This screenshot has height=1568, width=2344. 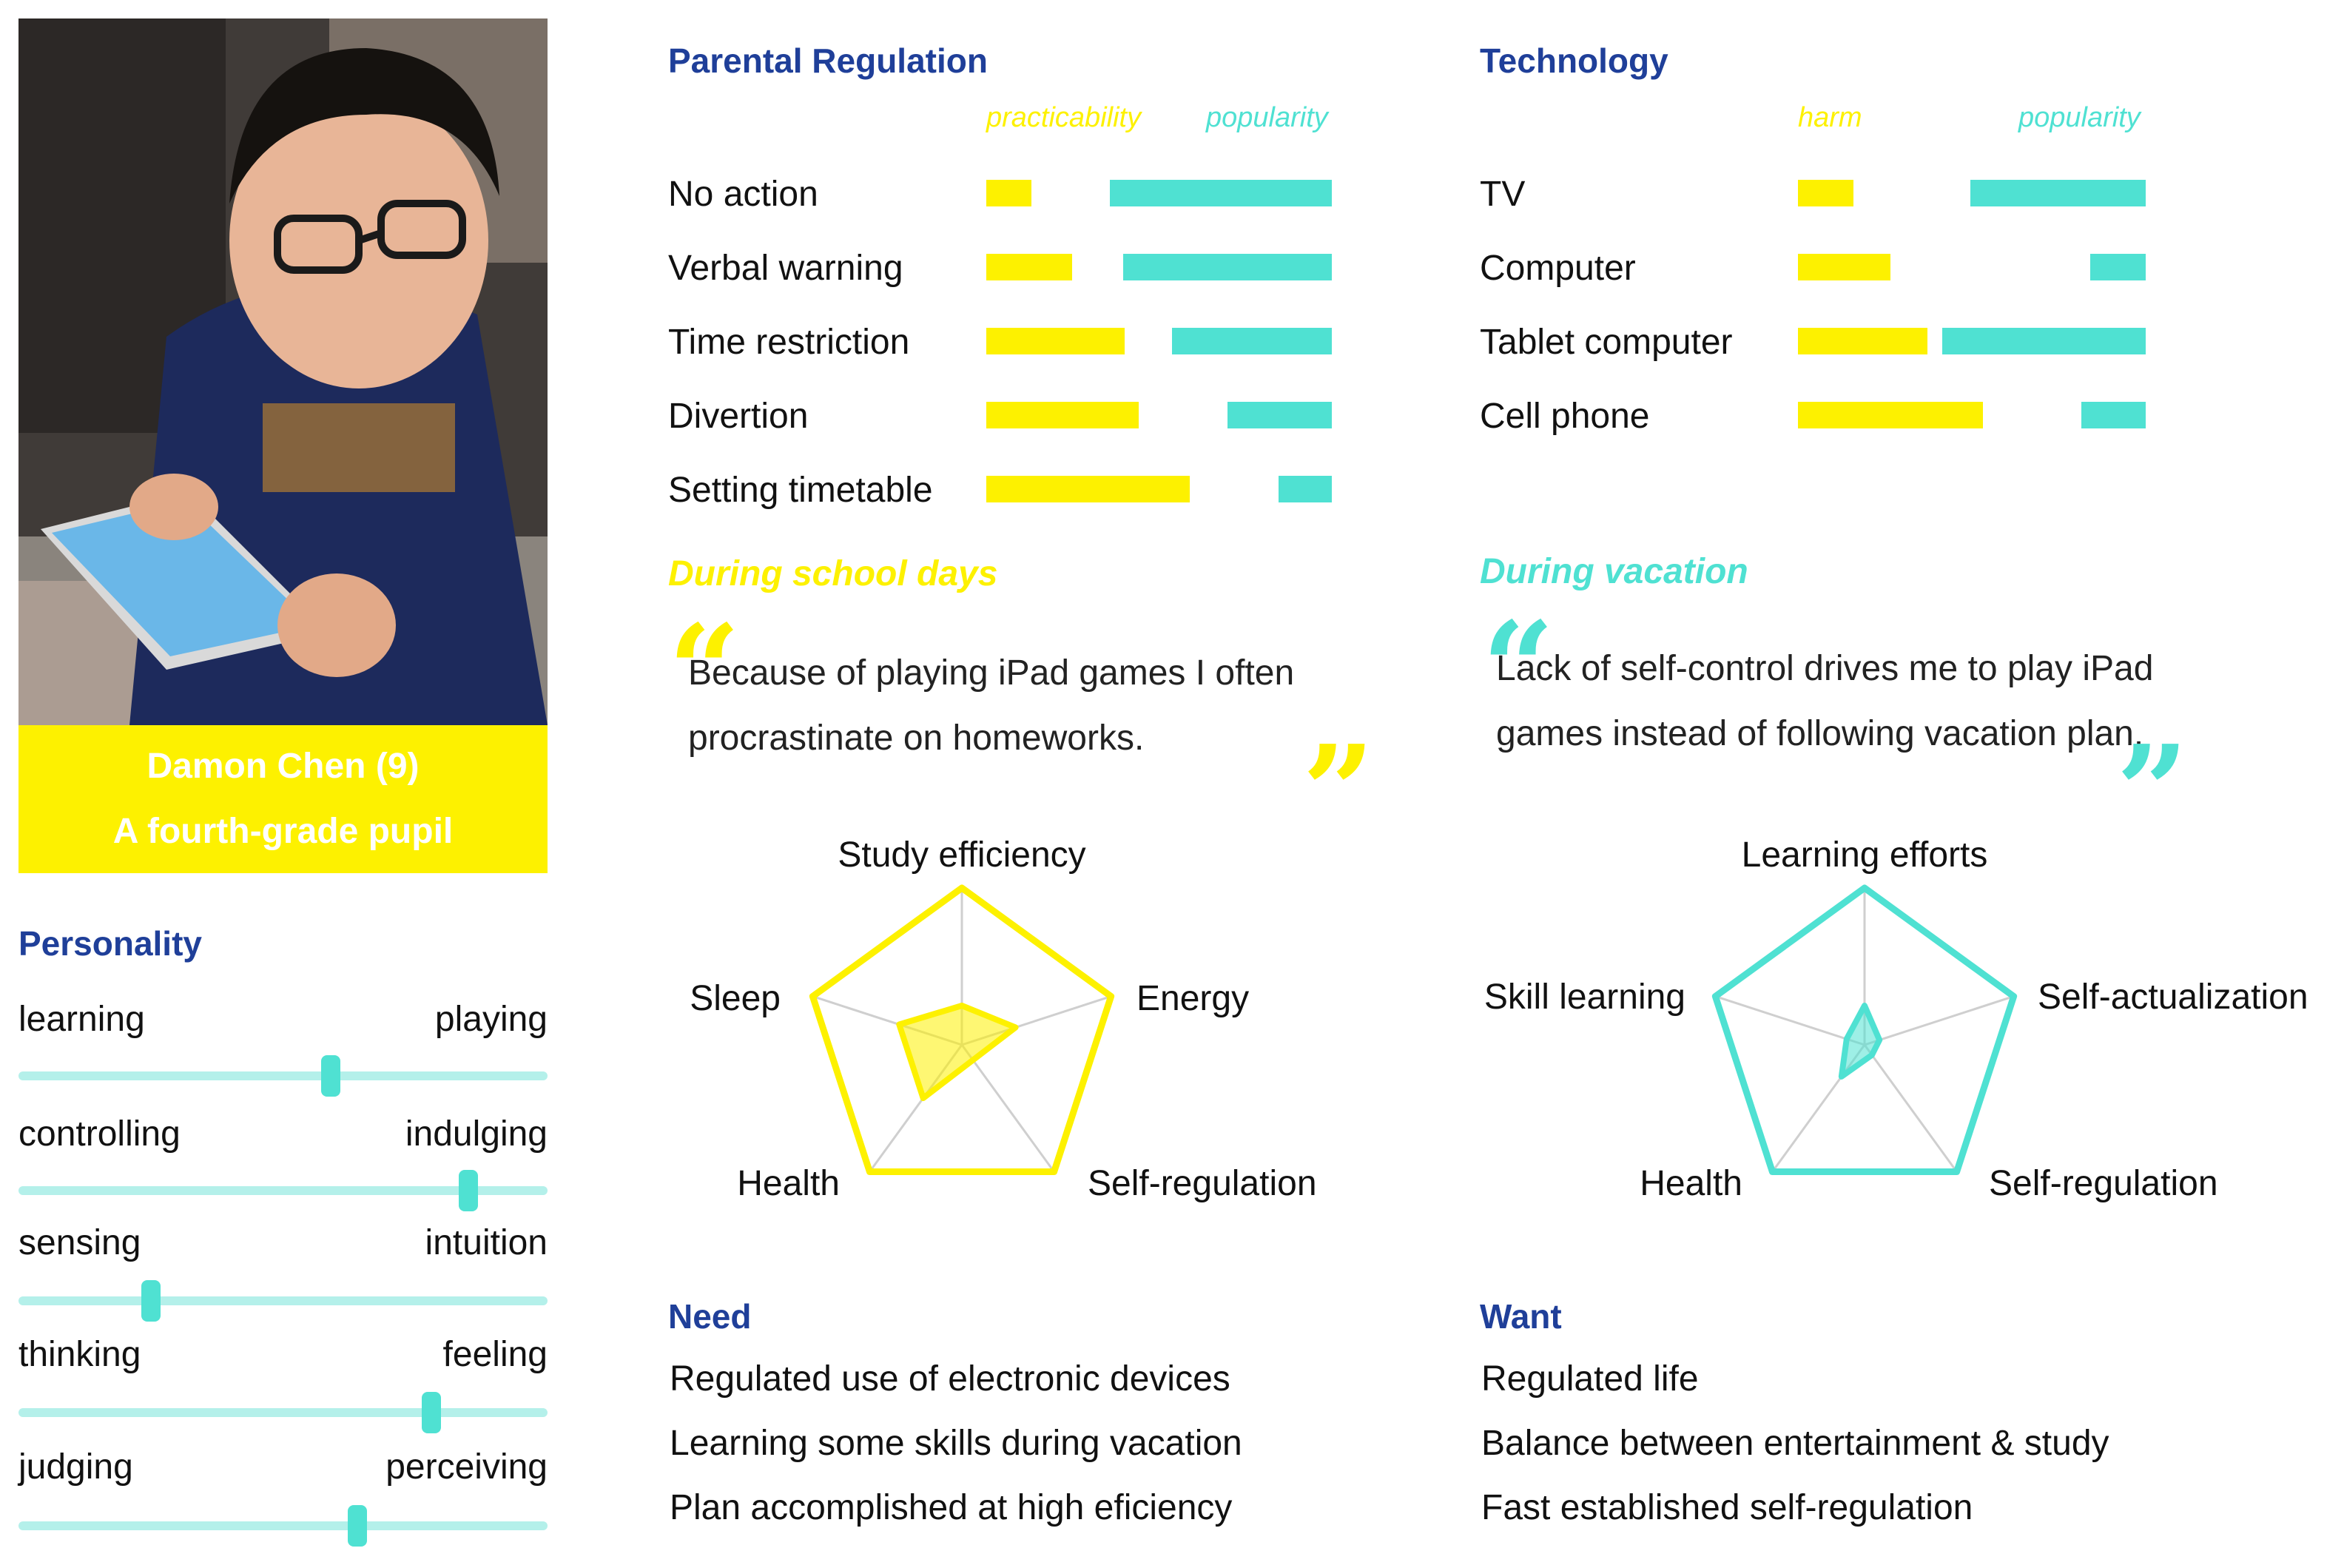 What do you see at coordinates (1267, 118) in the screenshot?
I see `parental-col2-header: popularity` at bounding box center [1267, 118].